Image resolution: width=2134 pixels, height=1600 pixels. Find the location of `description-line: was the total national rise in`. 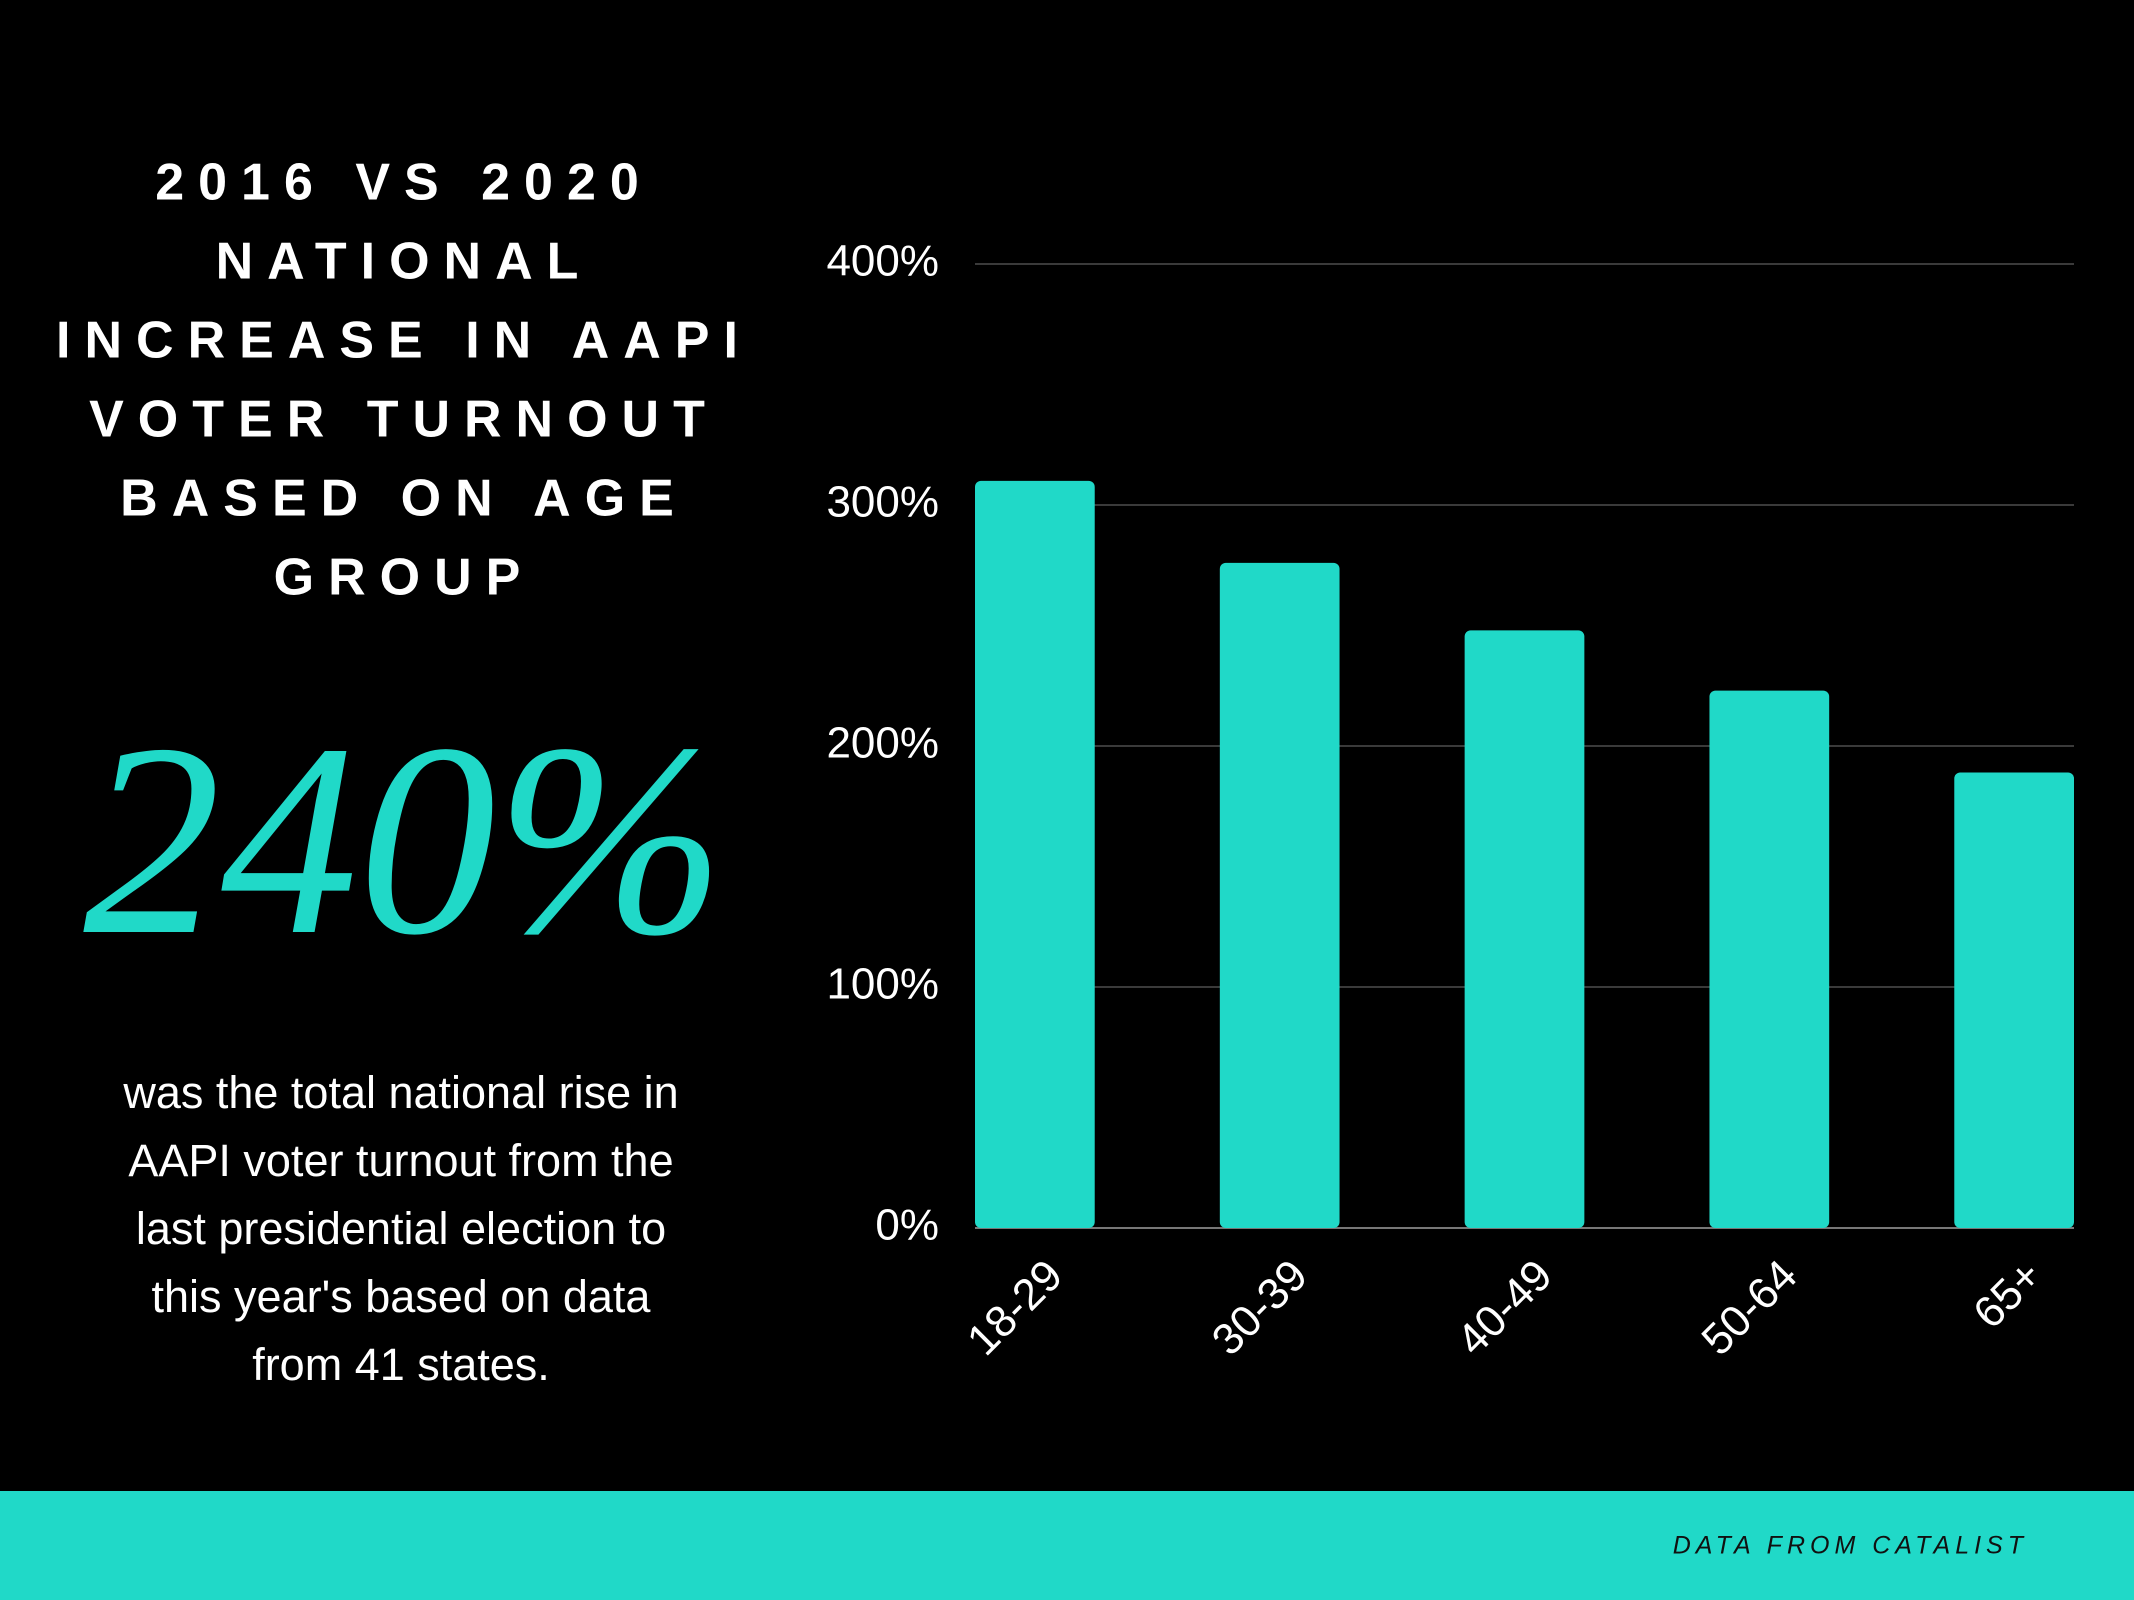

description-line: was the total national rise in is located at coordinates (400, 1092).